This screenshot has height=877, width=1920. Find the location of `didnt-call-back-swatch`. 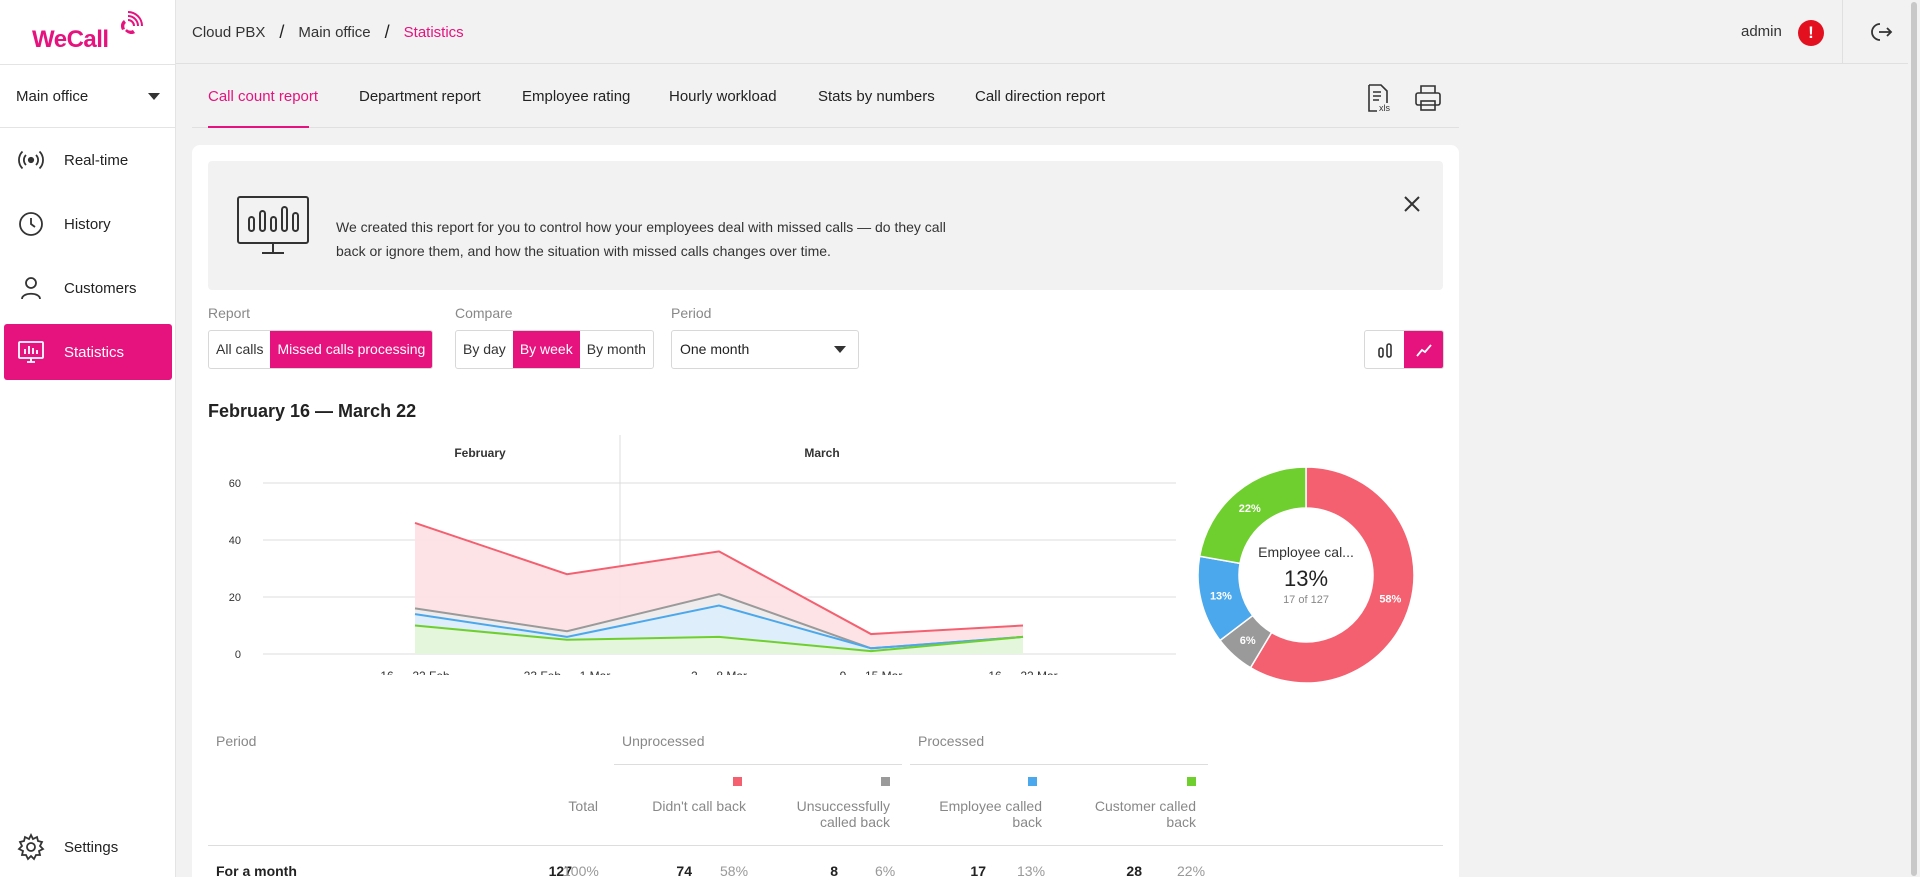

didnt-call-back-swatch is located at coordinates (737, 781).